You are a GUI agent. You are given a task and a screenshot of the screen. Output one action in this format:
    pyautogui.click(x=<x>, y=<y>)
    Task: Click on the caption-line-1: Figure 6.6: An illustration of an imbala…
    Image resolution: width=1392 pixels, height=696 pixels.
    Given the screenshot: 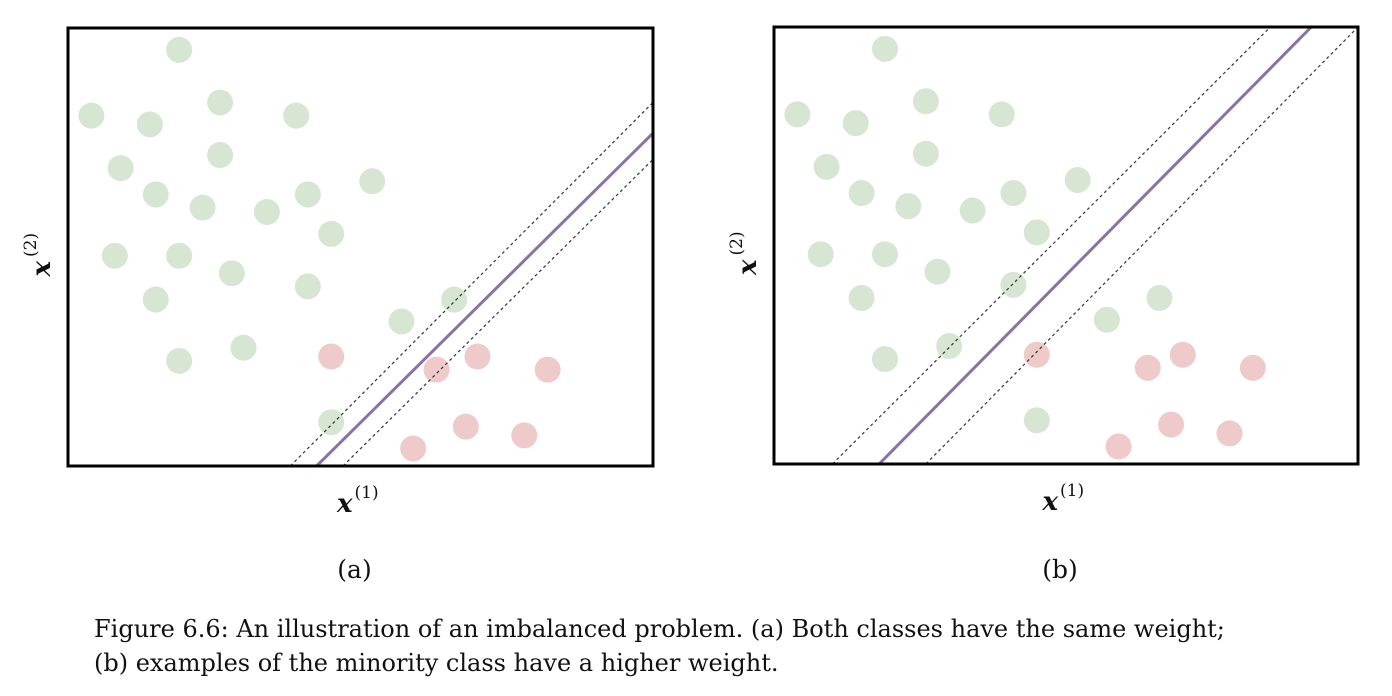 What is the action you would take?
    pyautogui.click(x=659, y=629)
    